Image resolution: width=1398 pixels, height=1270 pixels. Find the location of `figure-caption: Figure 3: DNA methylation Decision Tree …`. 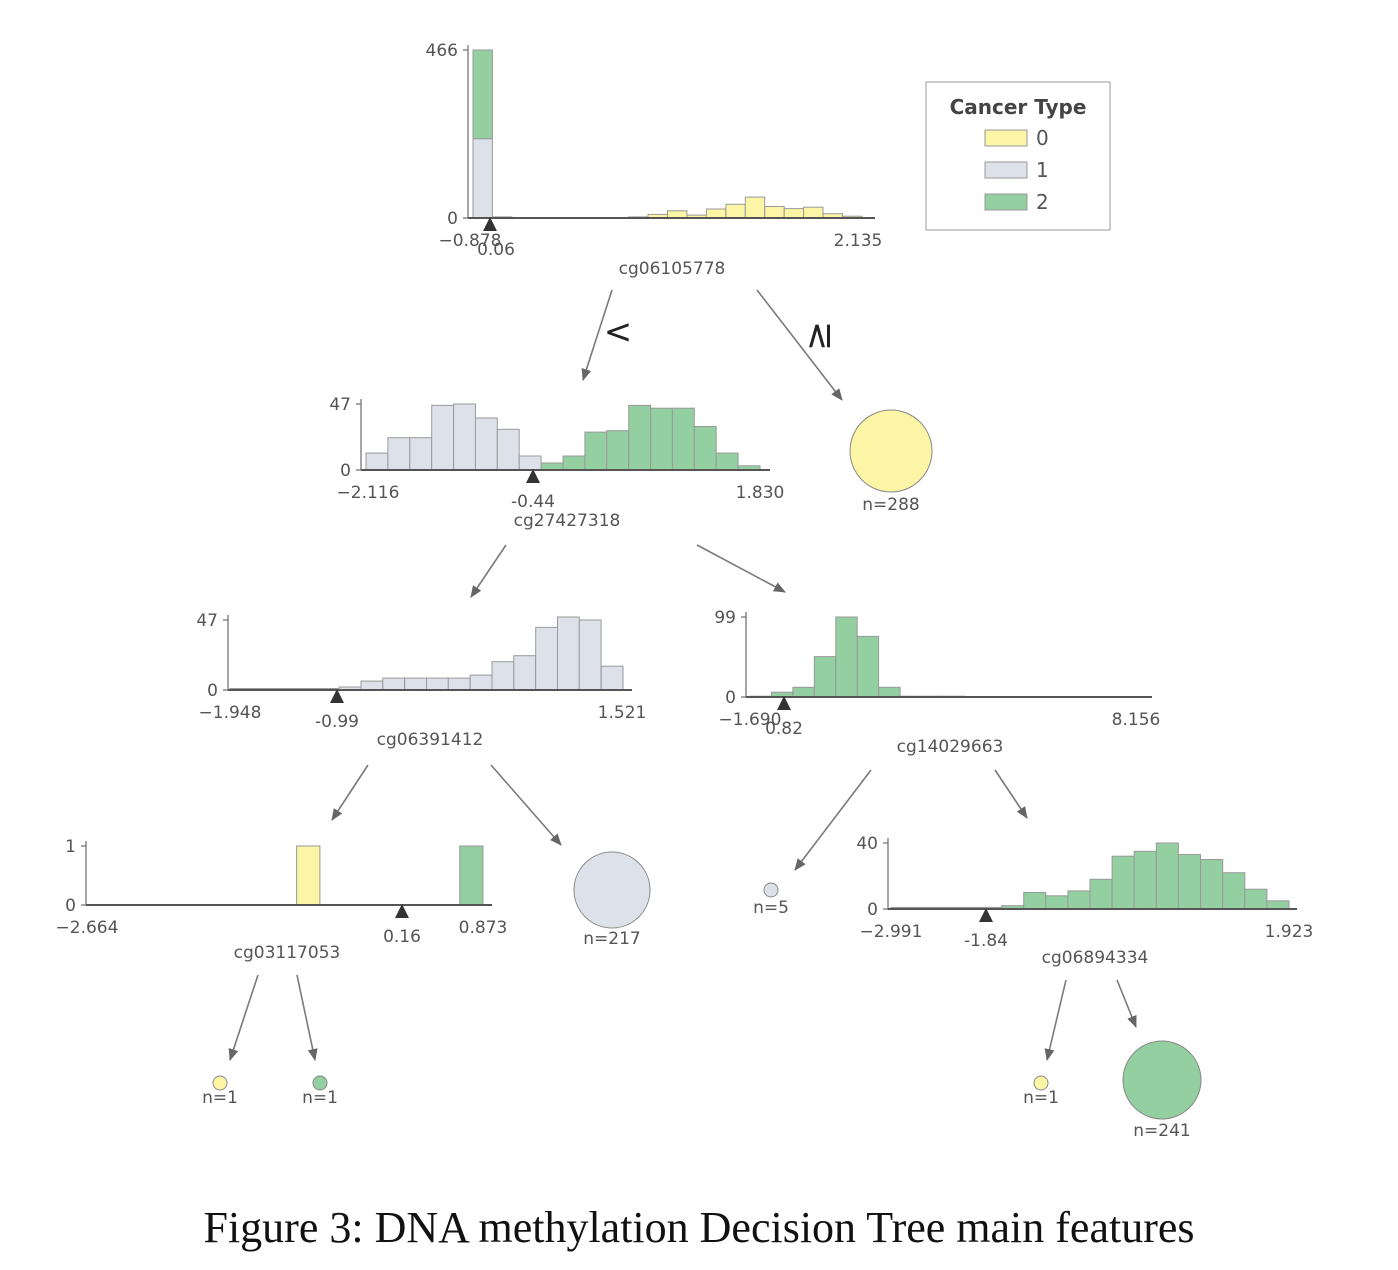

figure-caption: Figure 3: DNA methylation Decision Tree … is located at coordinates (699, 1227).